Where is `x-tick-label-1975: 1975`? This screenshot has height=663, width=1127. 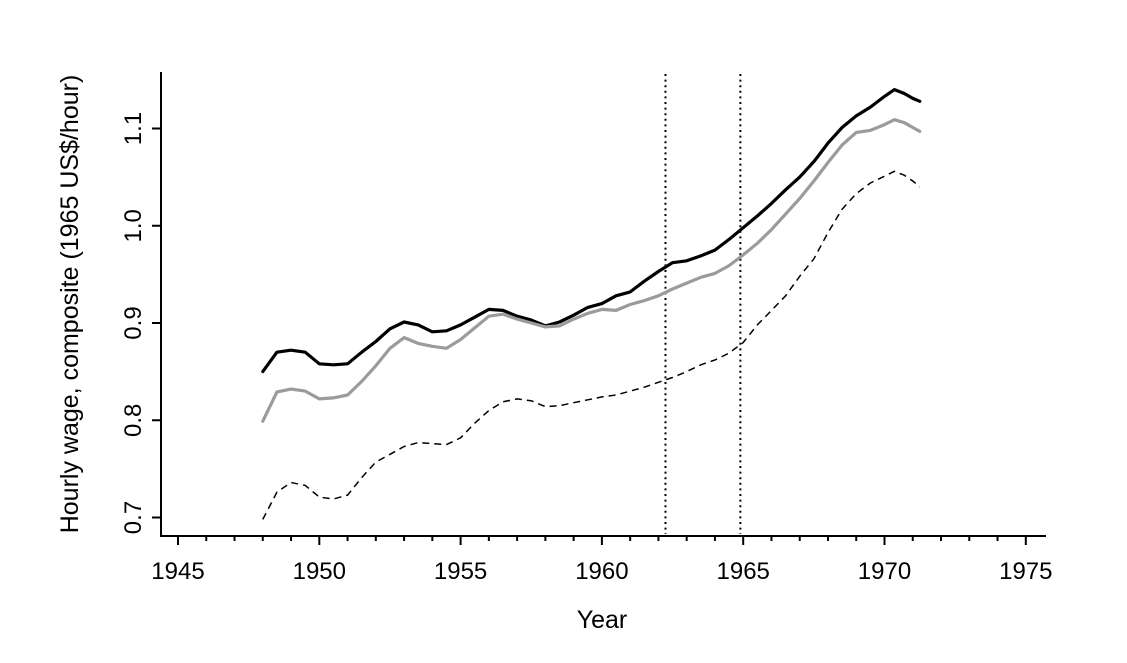 x-tick-label-1975: 1975 is located at coordinates (1025, 571).